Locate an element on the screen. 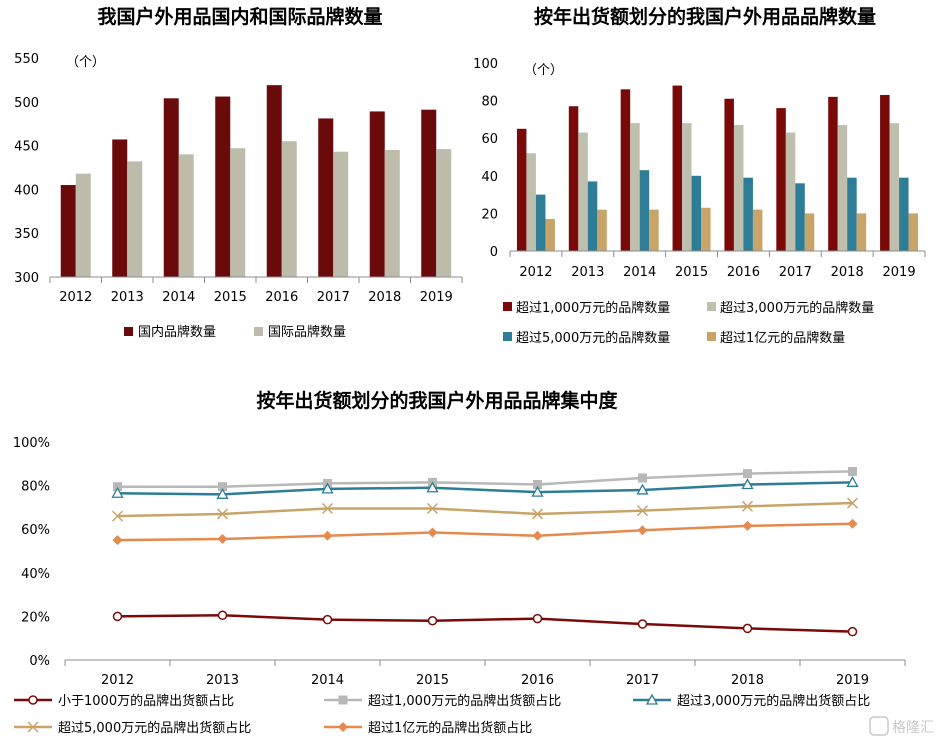 Image resolution: width=950 pixels, height=745 pixels. point-series-0-2018 is located at coordinates (747, 628).